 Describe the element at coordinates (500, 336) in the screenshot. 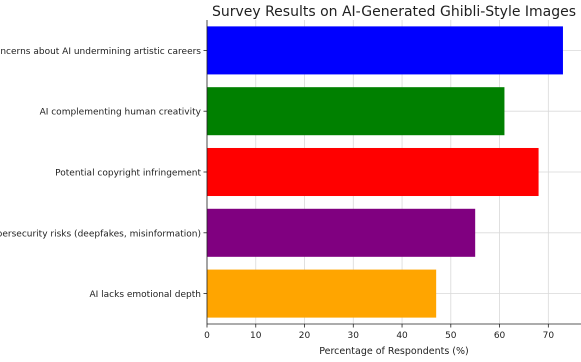

I see `x-tick-label: 60` at that location.